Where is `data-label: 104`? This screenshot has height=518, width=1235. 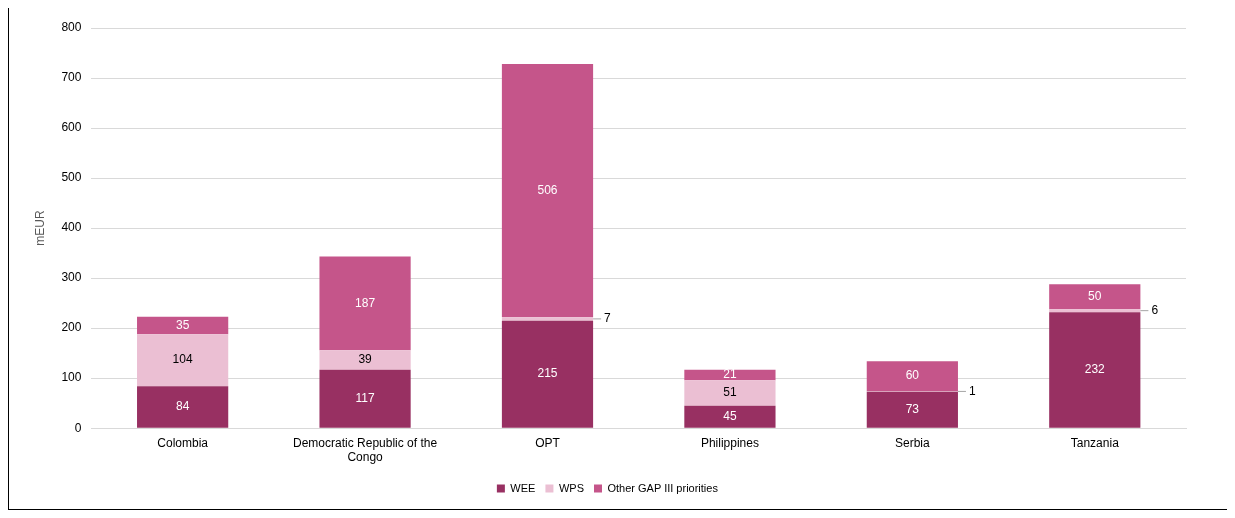 data-label: 104 is located at coordinates (182, 359).